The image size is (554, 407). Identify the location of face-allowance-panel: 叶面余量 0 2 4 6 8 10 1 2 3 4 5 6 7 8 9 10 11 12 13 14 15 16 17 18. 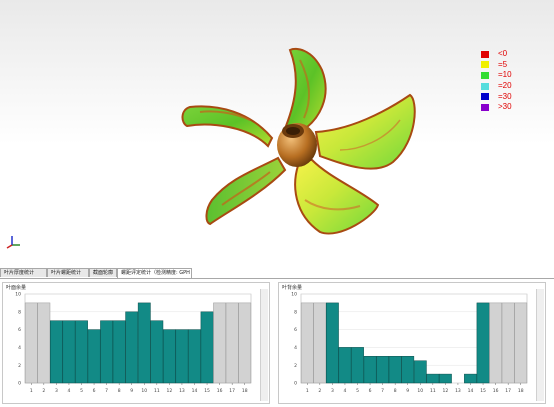
(136, 343).